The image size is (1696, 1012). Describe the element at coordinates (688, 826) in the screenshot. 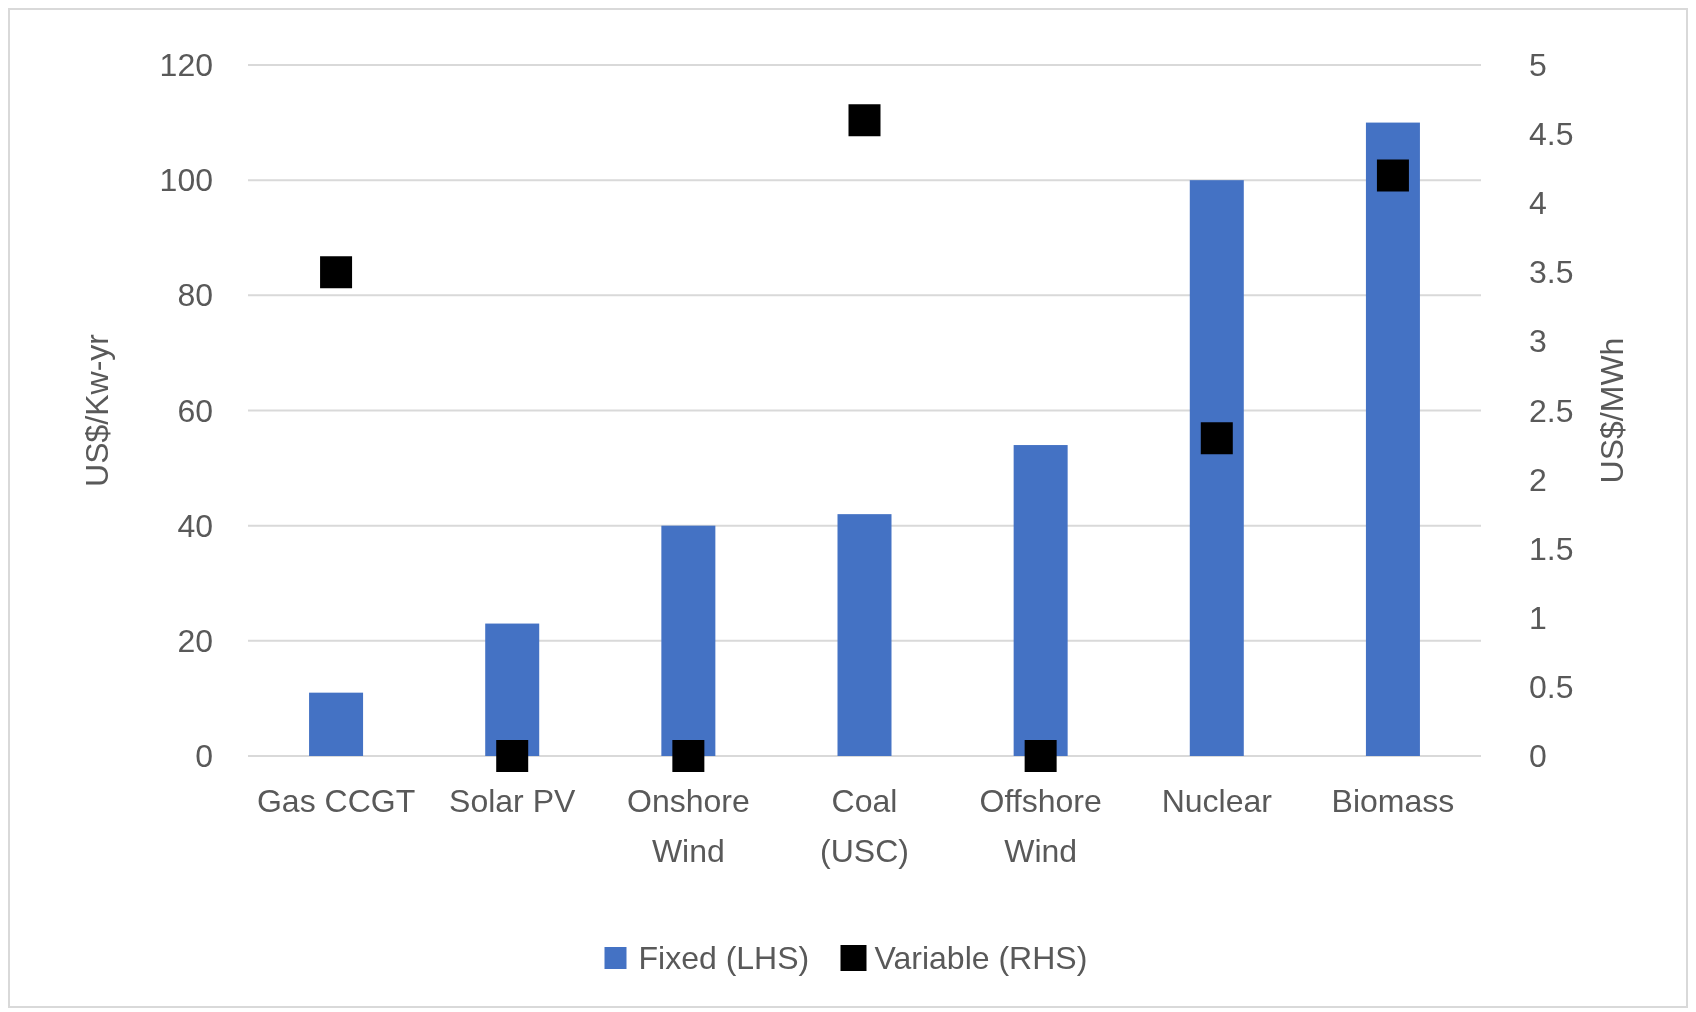

I see `x-tick-label: Onshore Wind` at that location.